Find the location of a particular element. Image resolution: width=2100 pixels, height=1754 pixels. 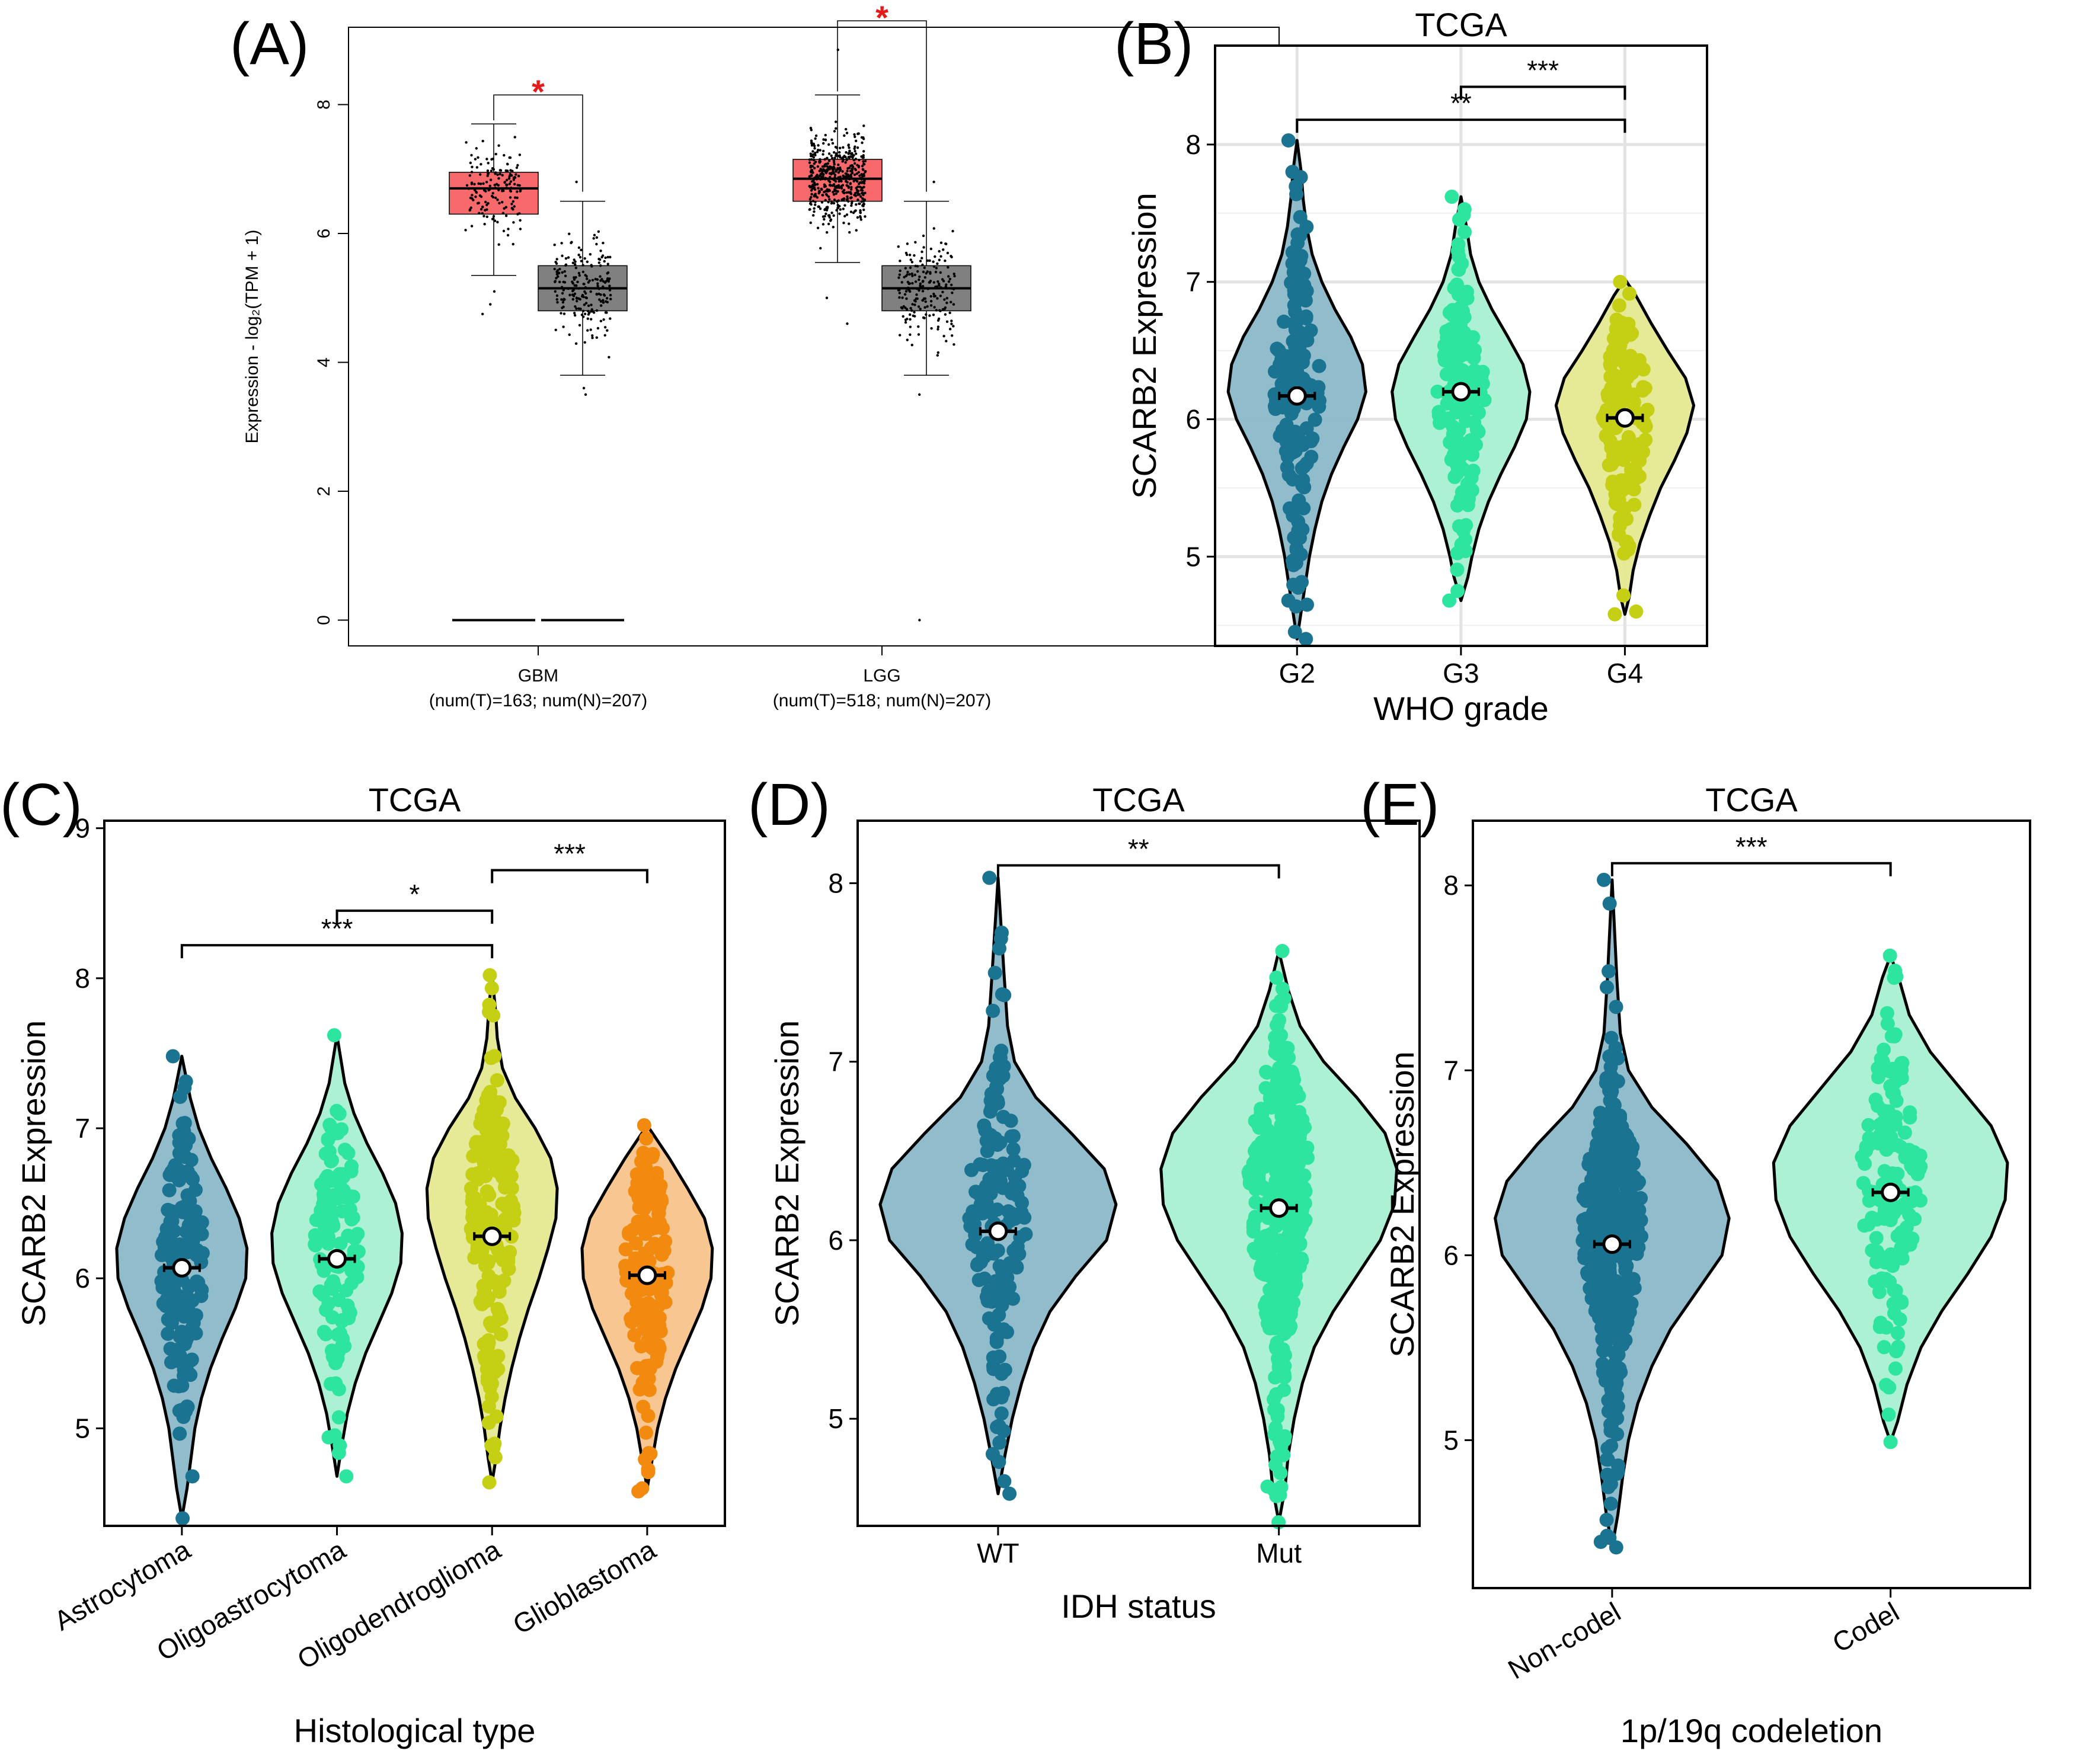

comparison-label: * is located at coordinates (414, 894).